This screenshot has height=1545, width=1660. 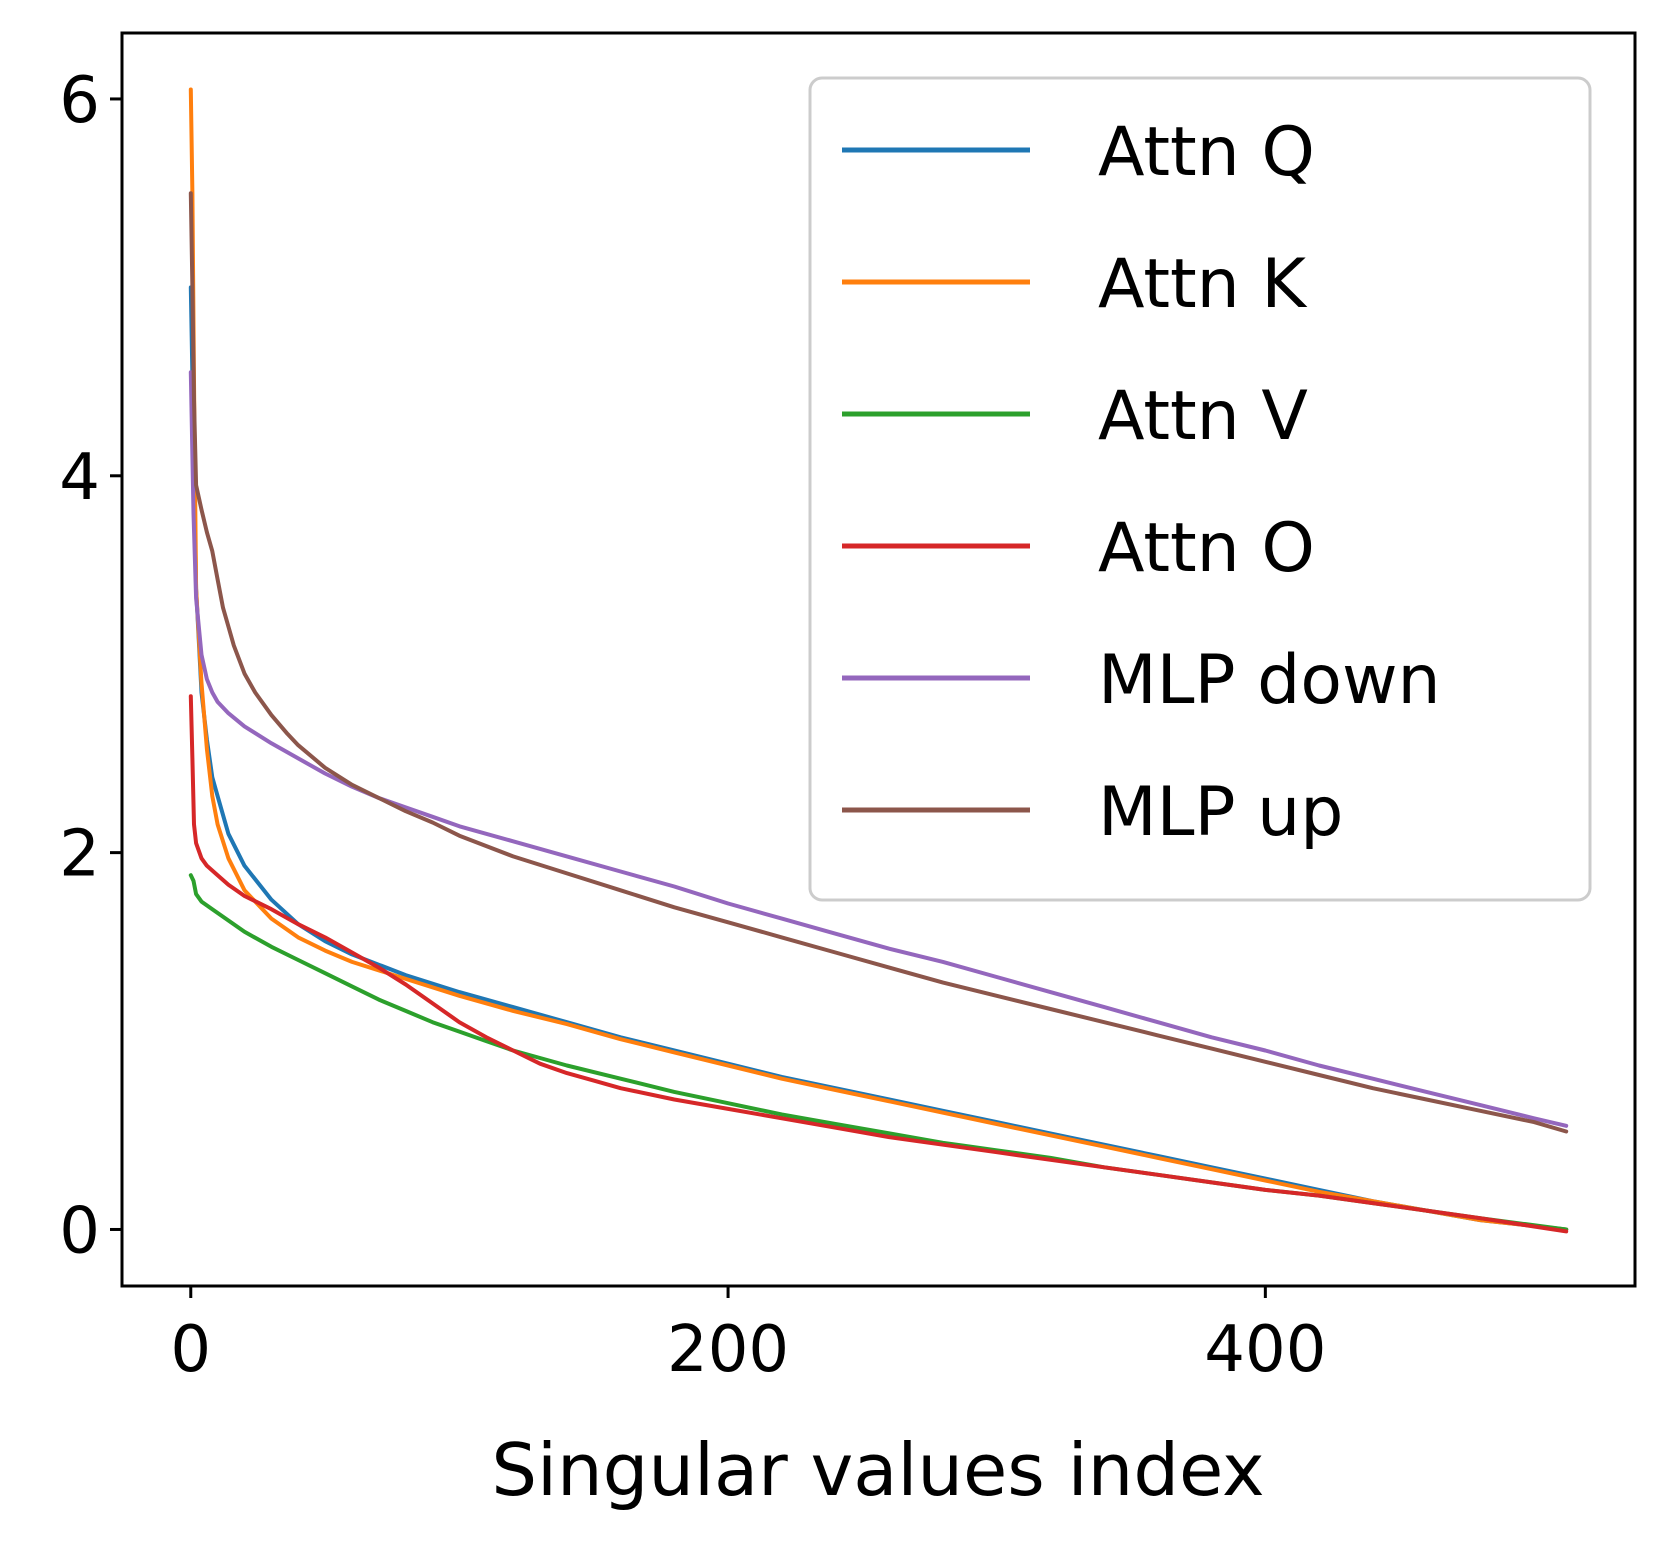 What do you see at coordinates (877, 1470) in the screenshot?
I see `x-axis-title: Singular values index` at bounding box center [877, 1470].